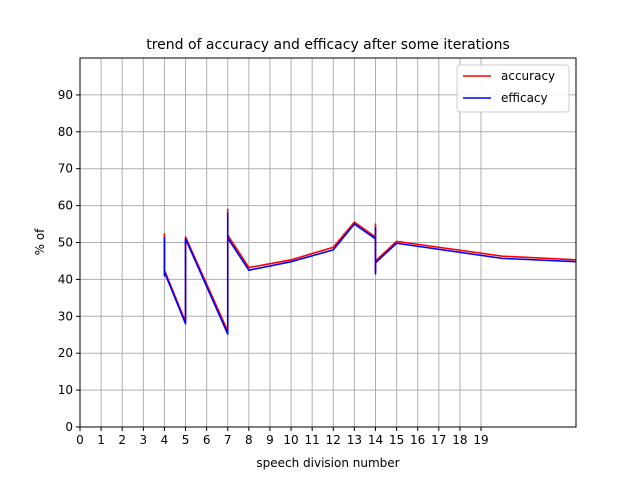  I want to click on y-tick-label: 60, so click(65, 206).